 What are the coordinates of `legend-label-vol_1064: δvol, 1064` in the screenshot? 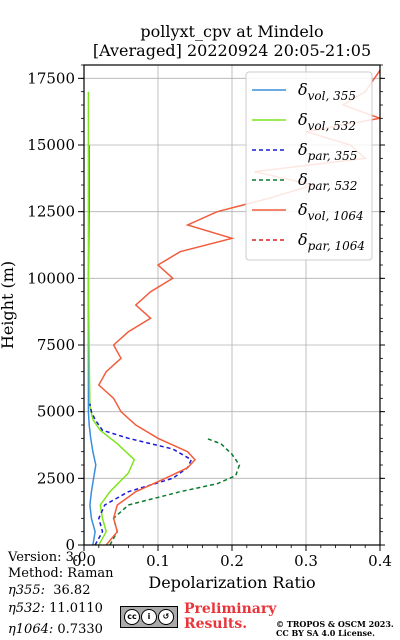 It's located at (331, 211).